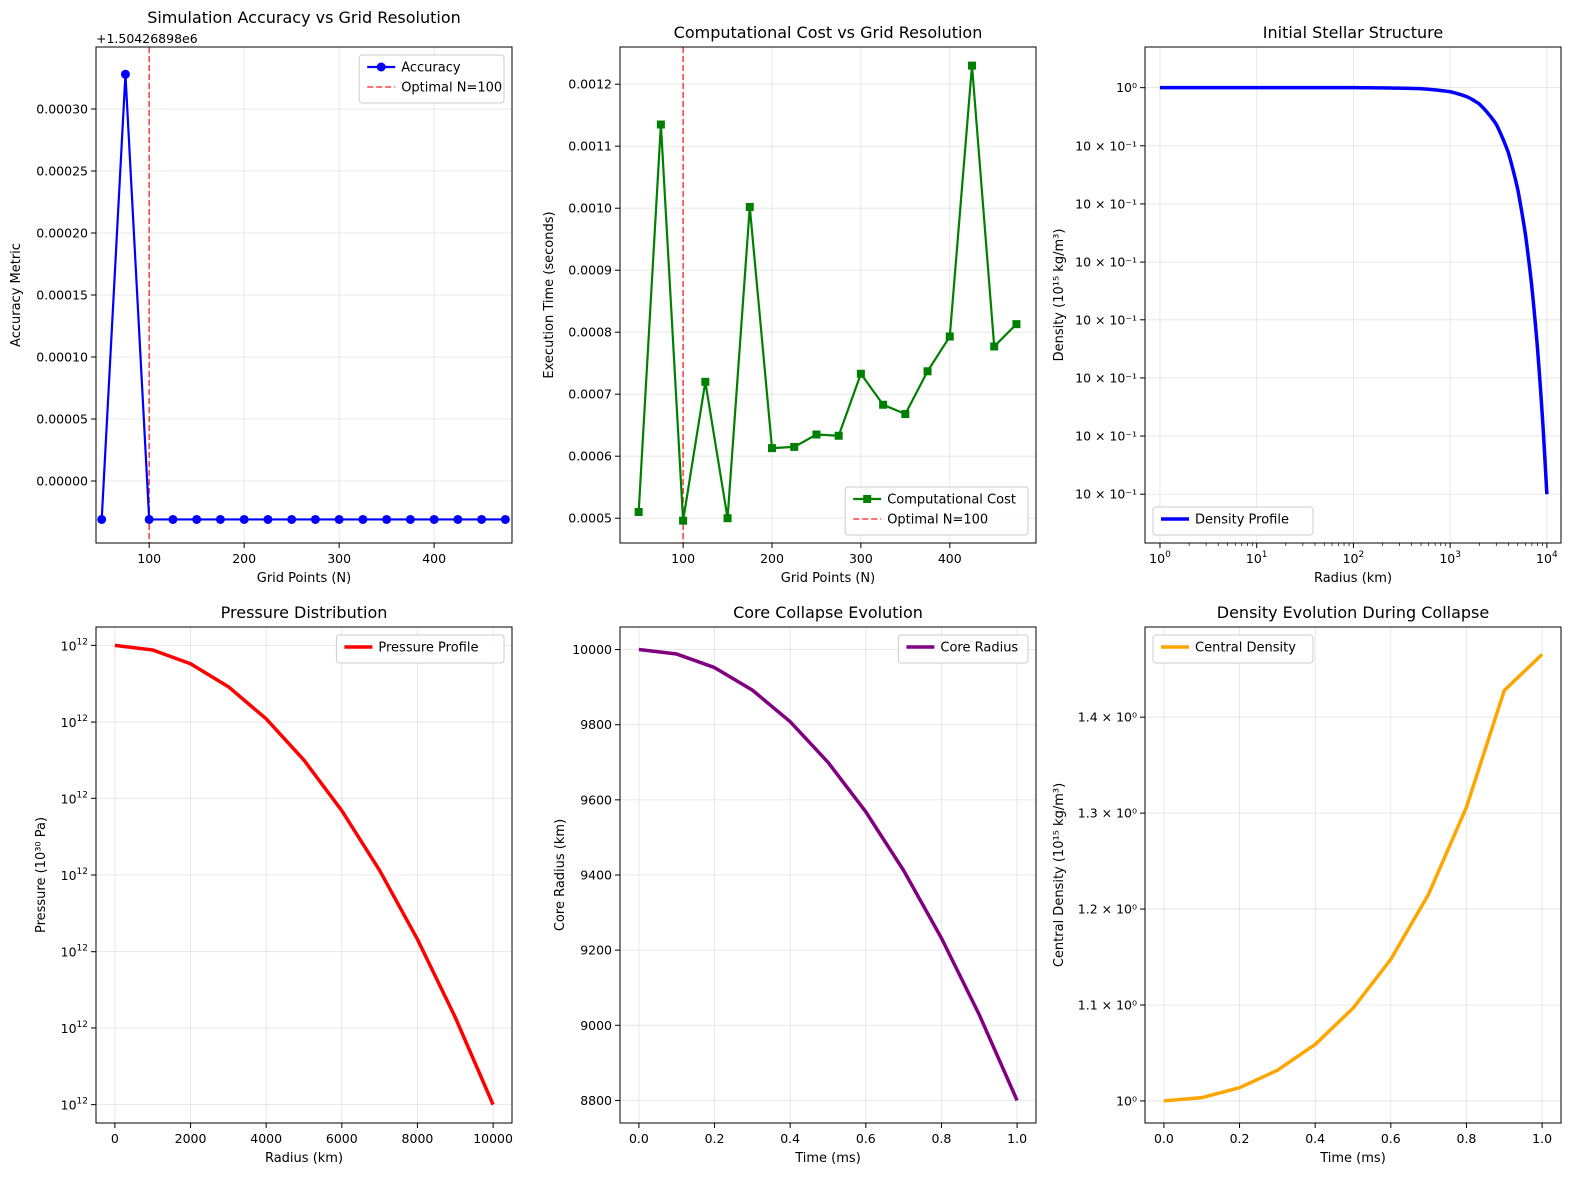 The width and height of the screenshot is (1590, 1190). What do you see at coordinates (304, 17) in the screenshot?
I see `chart-title: Simulation Accuracy vs Grid Resolution` at bounding box center [304, 17].